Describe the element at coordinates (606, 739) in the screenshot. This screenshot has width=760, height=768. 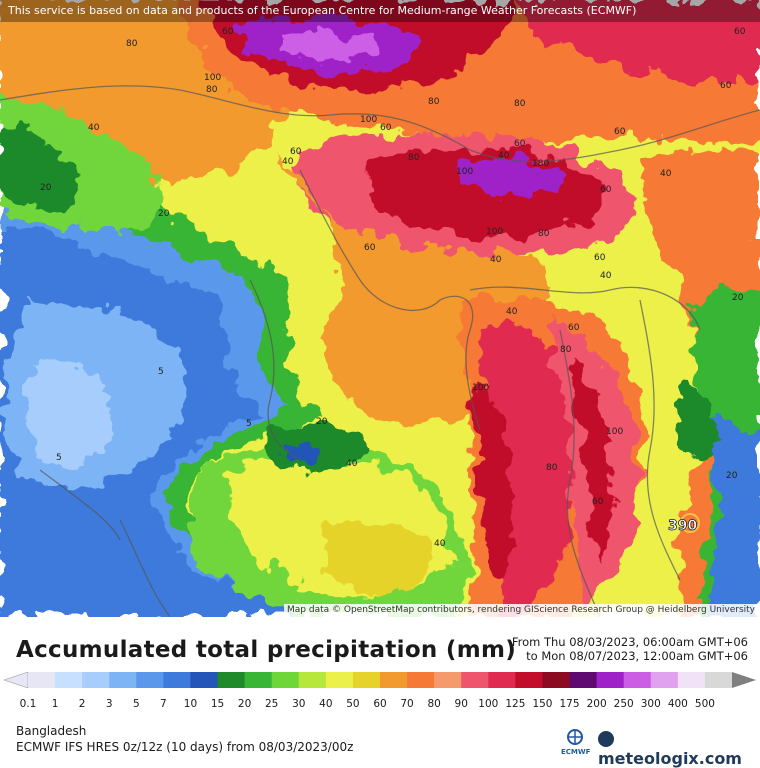
I see `meteologix-icon` at that location.